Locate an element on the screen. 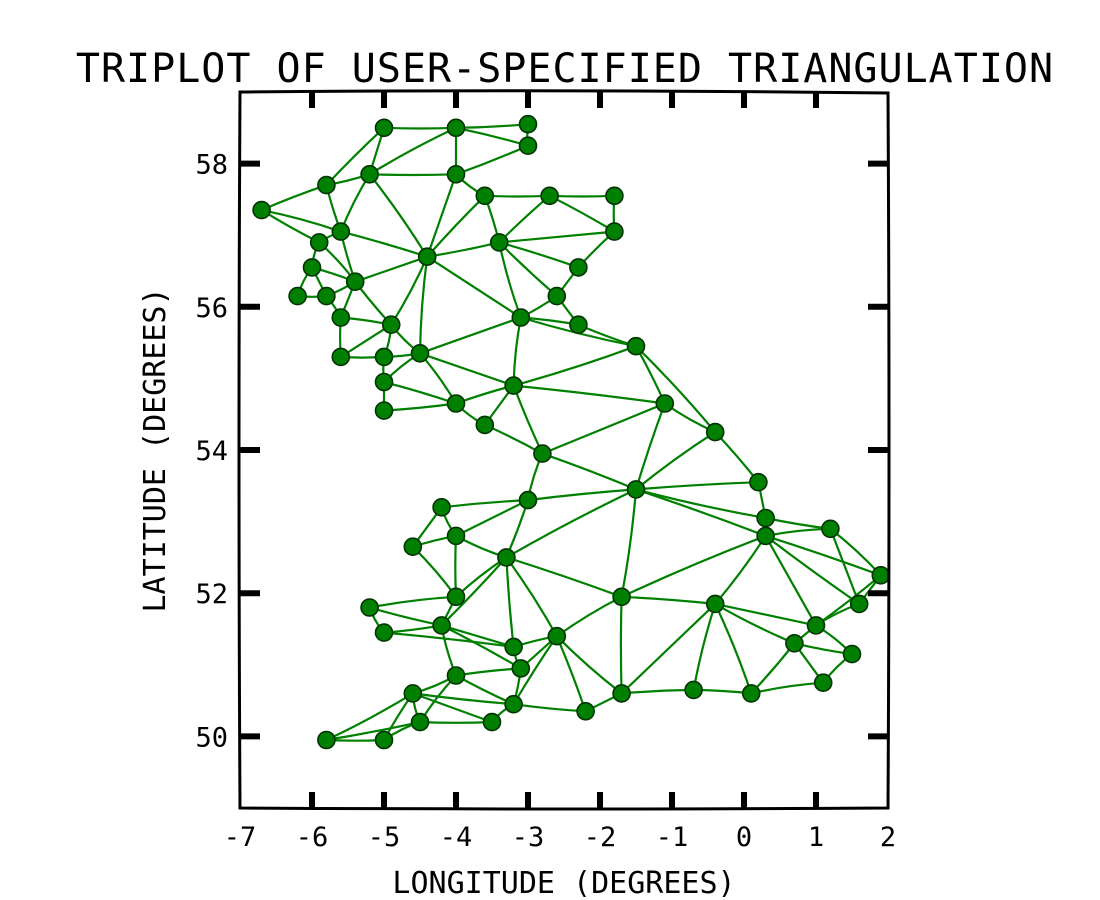 This screenshot has width=1100, height=900. x-tick-label: -2 is located at coordinates (600, 837).